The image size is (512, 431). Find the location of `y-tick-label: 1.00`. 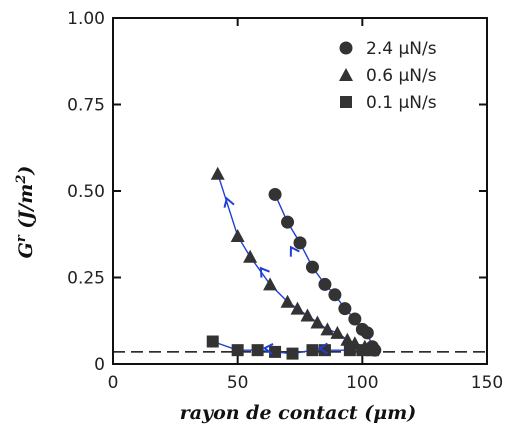

y-tick-label: 1.00 is located at coordinates (86, 19).